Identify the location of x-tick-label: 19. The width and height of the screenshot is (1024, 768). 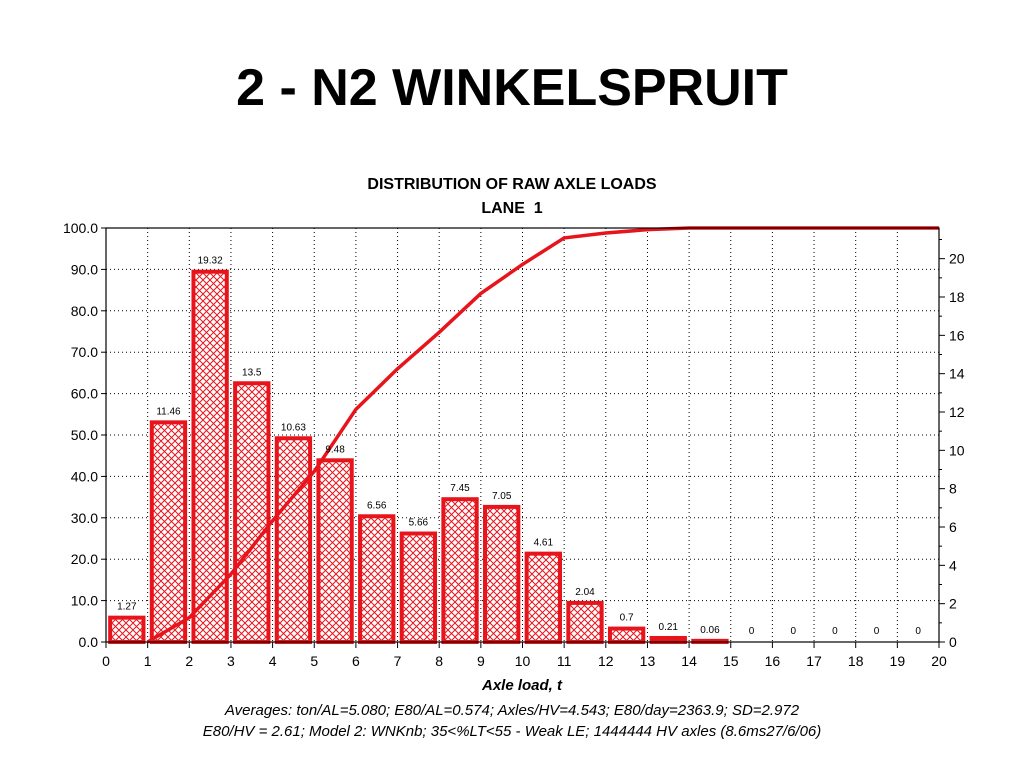
(898, 661).